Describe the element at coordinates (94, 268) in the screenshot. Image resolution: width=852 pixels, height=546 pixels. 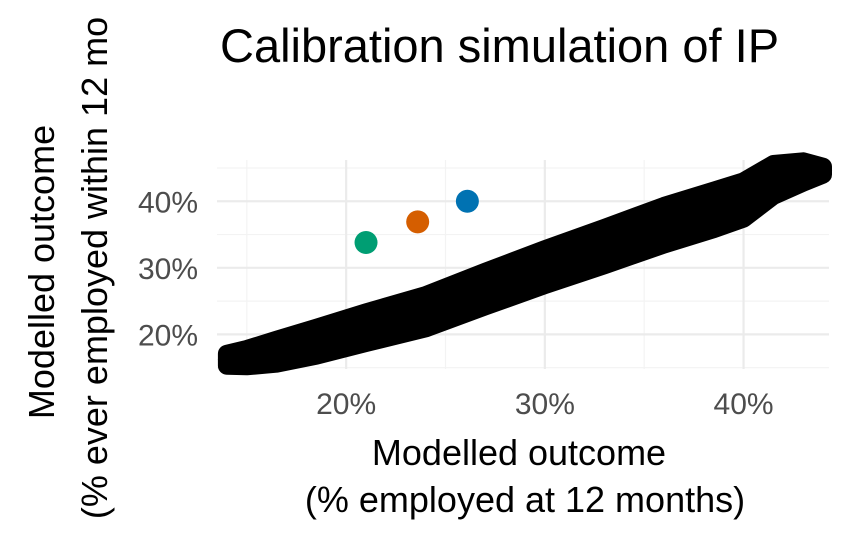
I see `y-axis-title-line2: (% ever employed within 12 mo` at that location.